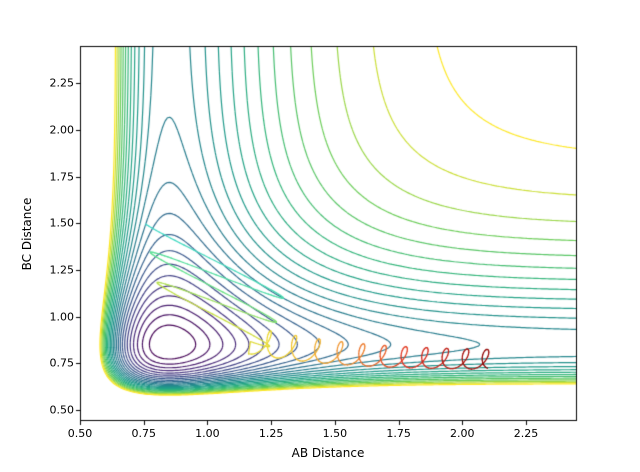  I want to click on y-tick-label: 0.75, so click(62, 363).